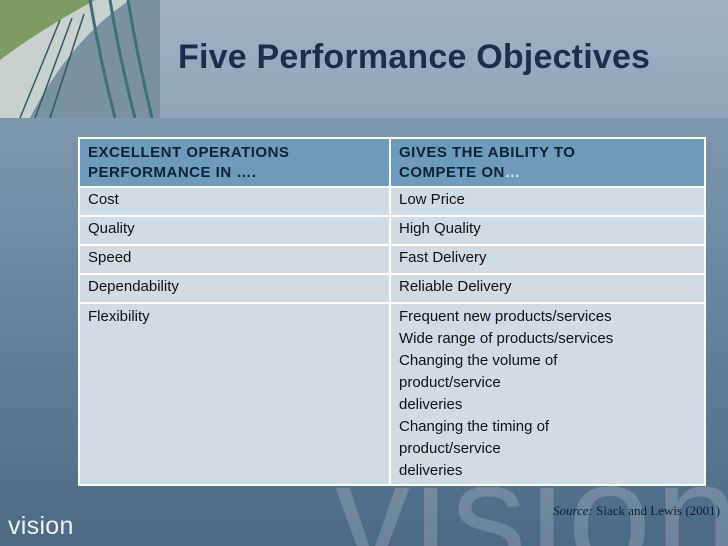 This screenshot has width=728, height=546. What do you see at coordinates (474, 426) in the screenshot?
I see `ability-line: Changing the timing of` at bounding box center [474, 426].